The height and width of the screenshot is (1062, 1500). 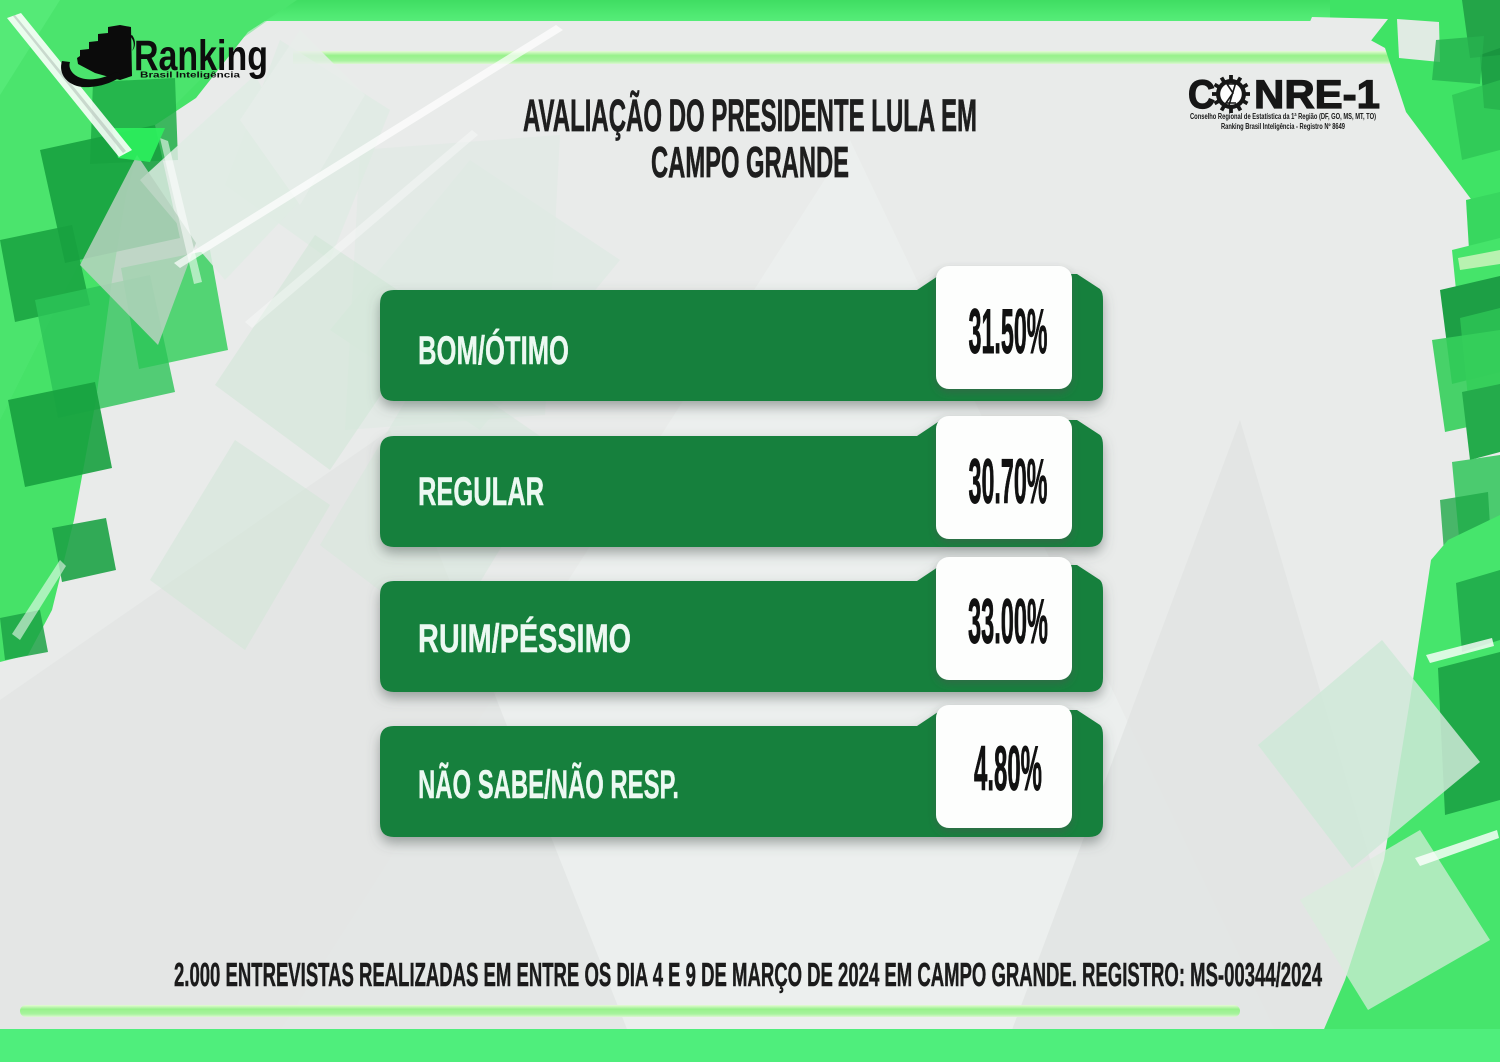 What do you see at coordinates (481, 492) in the screenshot?
I see `svg-text: REGULAR` at bounding box center [481, 492].